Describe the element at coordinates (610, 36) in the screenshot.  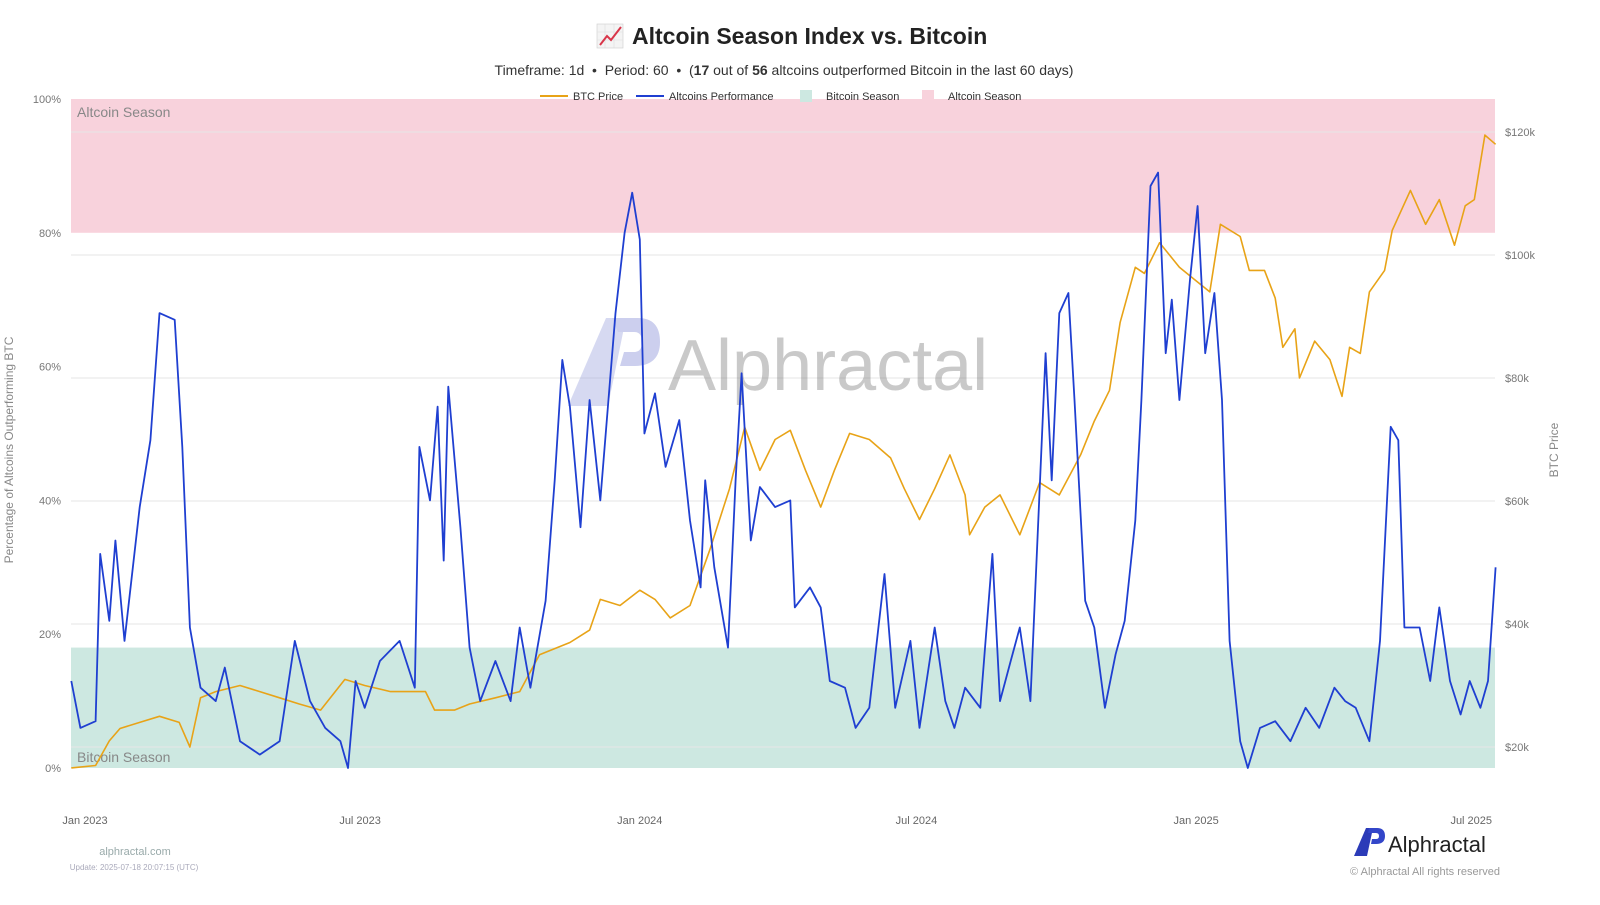
I see `chart-increasing-icon` at that location.